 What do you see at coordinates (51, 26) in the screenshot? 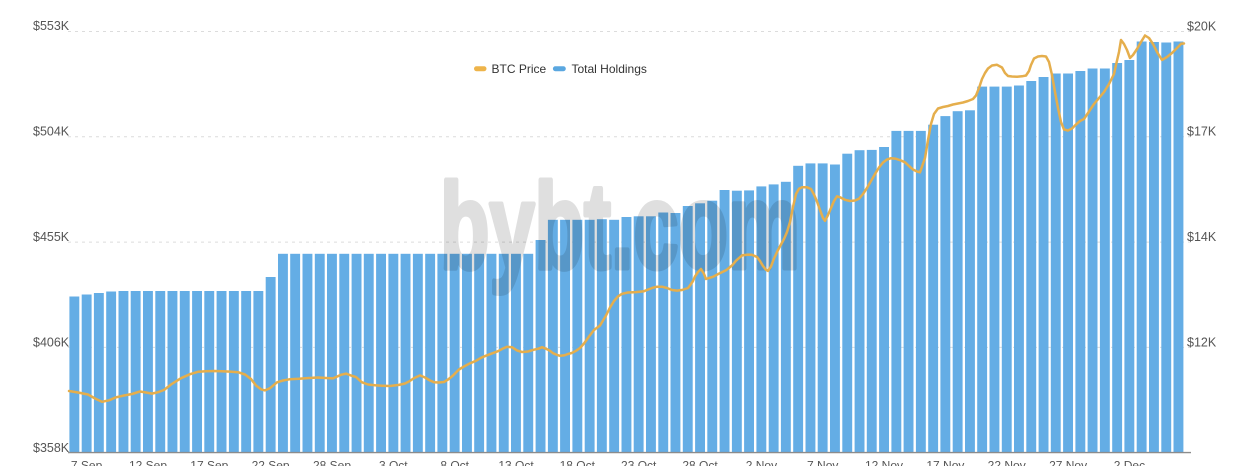
I see `svg-text: $553K` at bounding box center [51, 26].